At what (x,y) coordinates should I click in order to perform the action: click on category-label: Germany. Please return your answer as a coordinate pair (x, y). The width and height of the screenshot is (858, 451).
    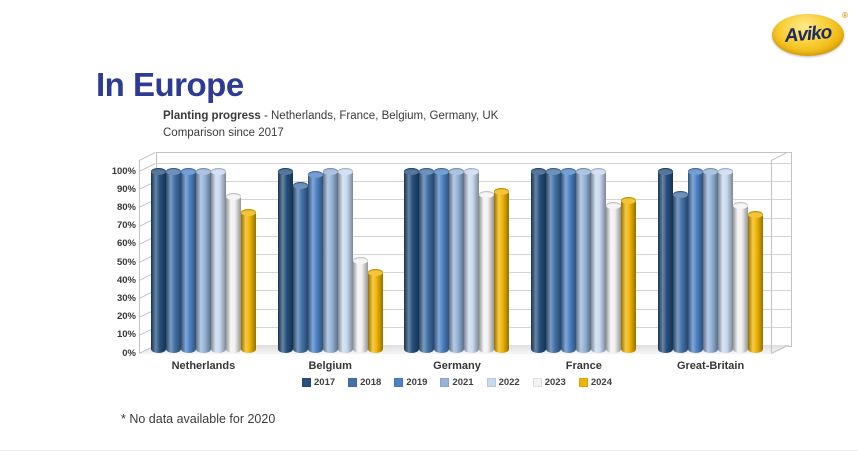
    Looking at the image, I should click on (457, 366).